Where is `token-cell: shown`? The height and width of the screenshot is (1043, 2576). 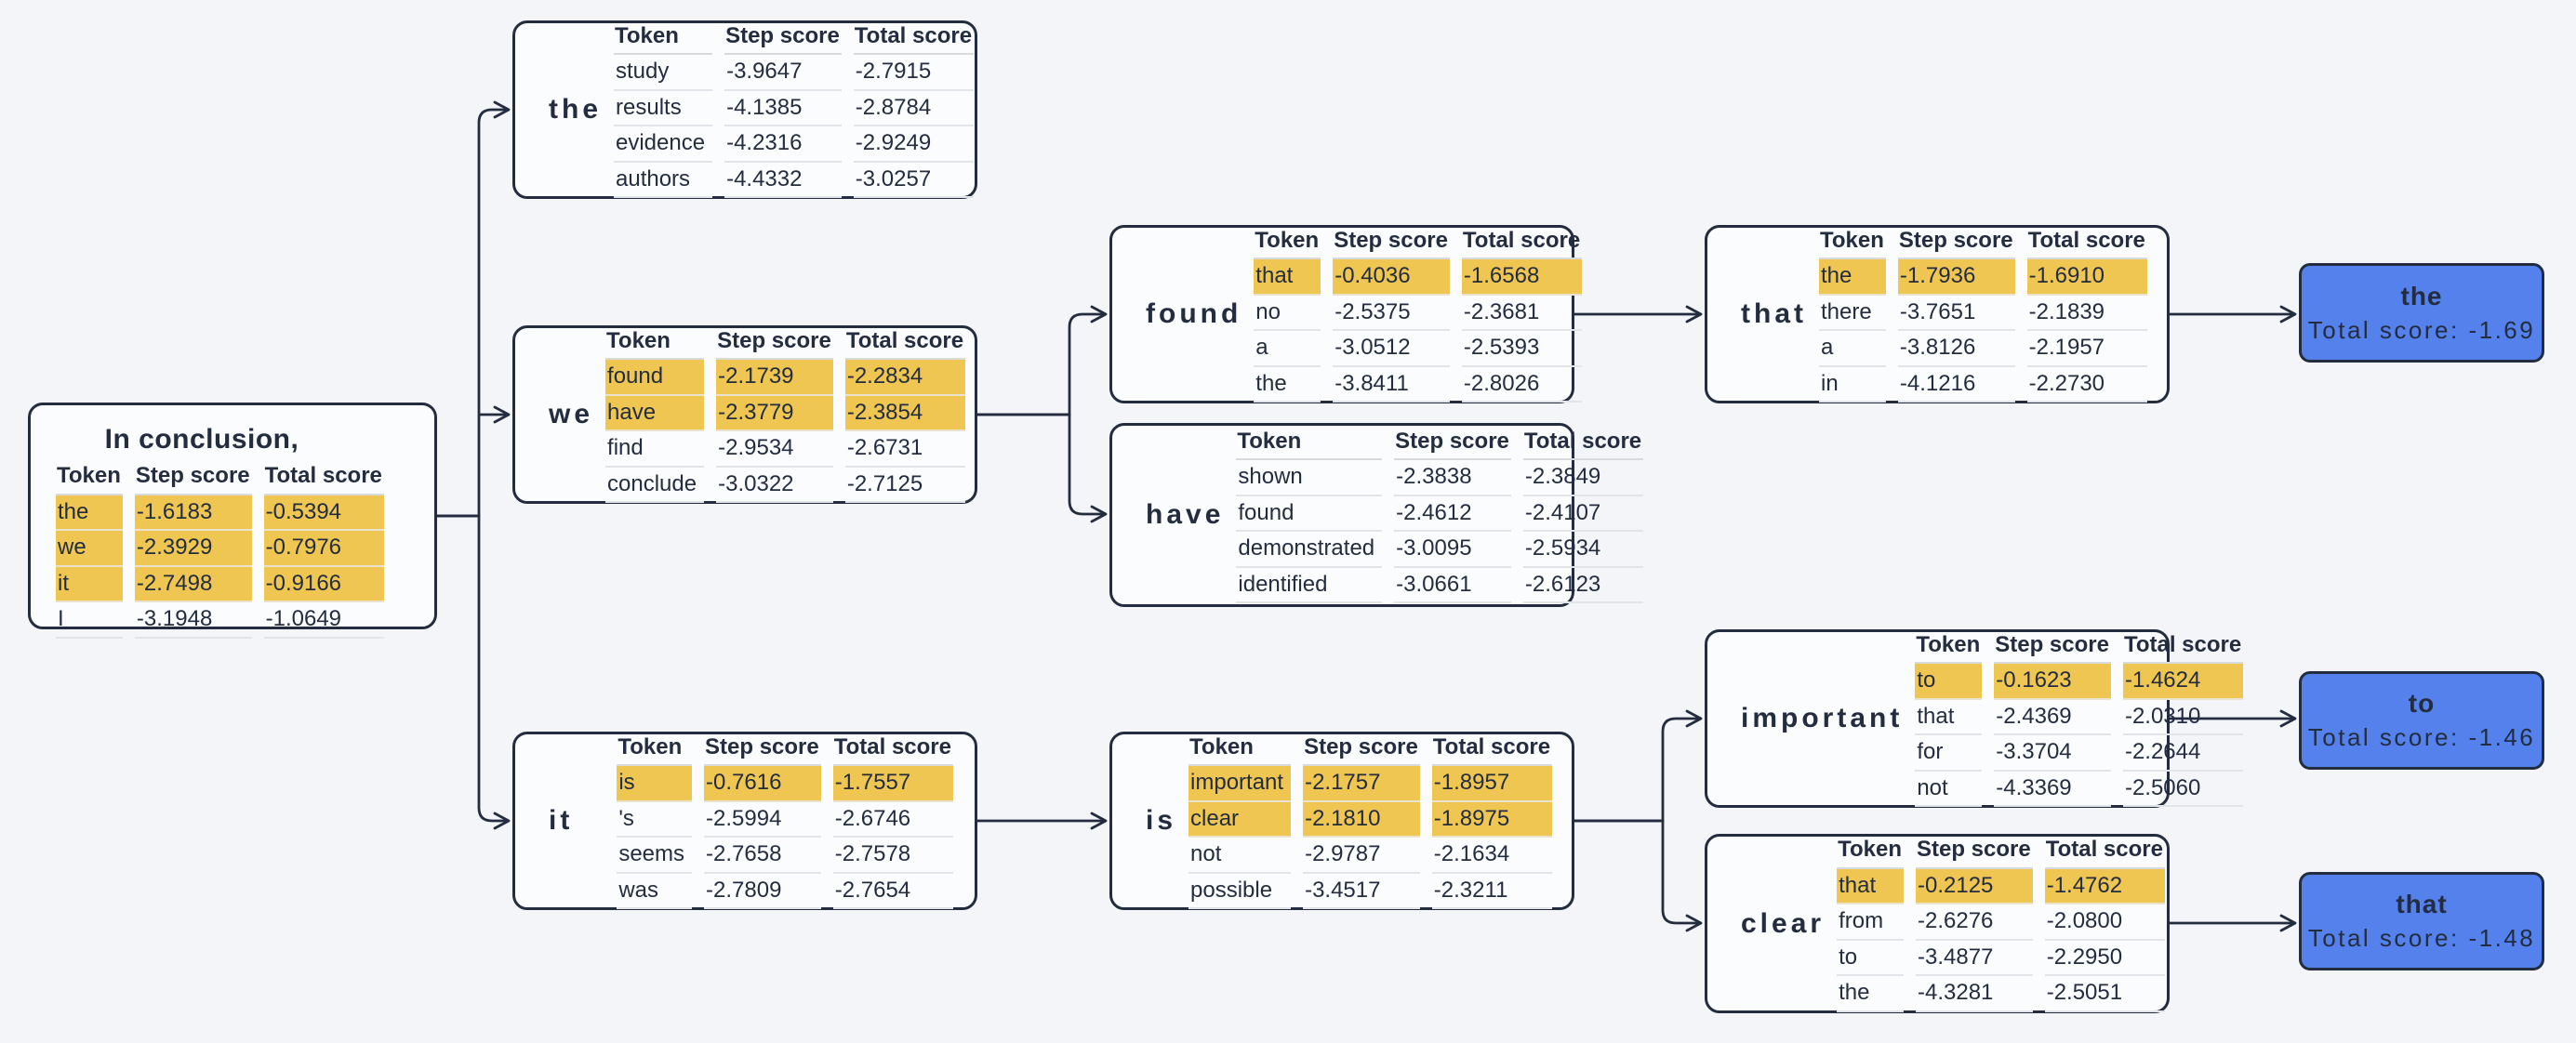
token-cell: shown is located at coordinates (1309, 478).